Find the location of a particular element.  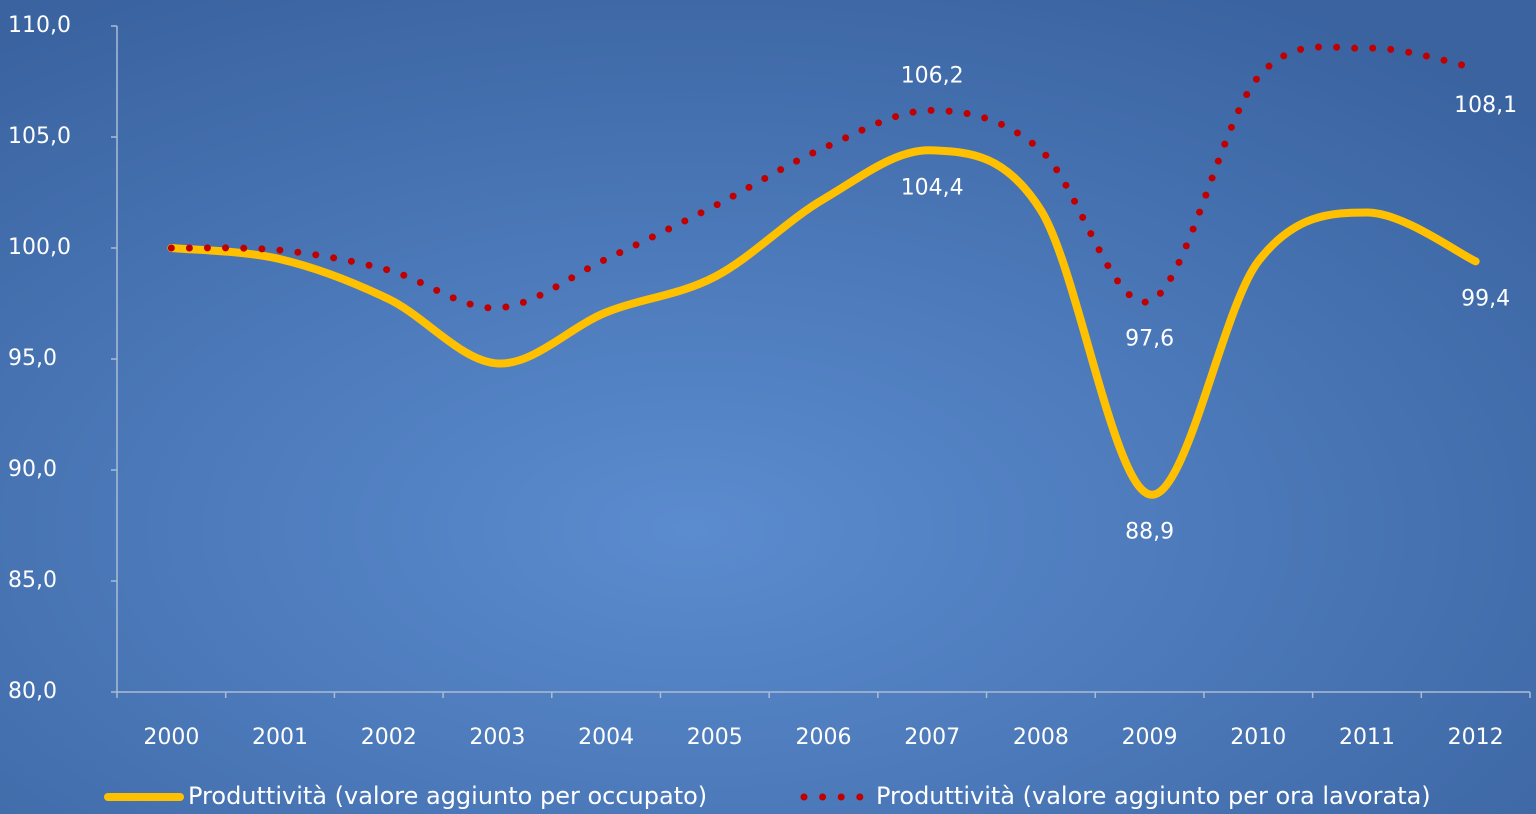

y-tick-label: 100,0 is located at coordinates (39, 247).